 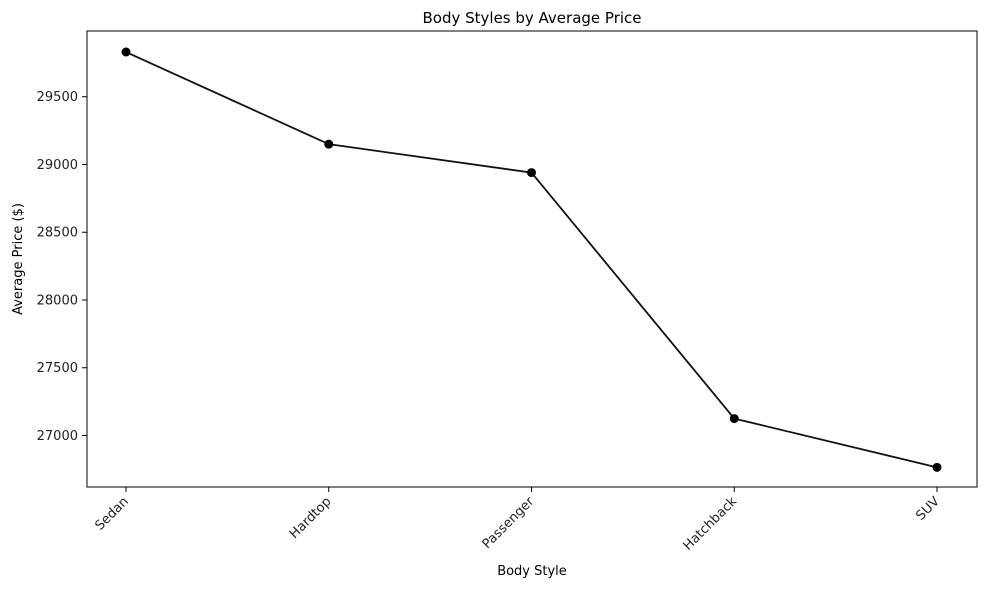 What do you see at coordinates (111, 513) in the screenshot?
I see `x-tick-label: Sedan` at bounding box center [111, 513].